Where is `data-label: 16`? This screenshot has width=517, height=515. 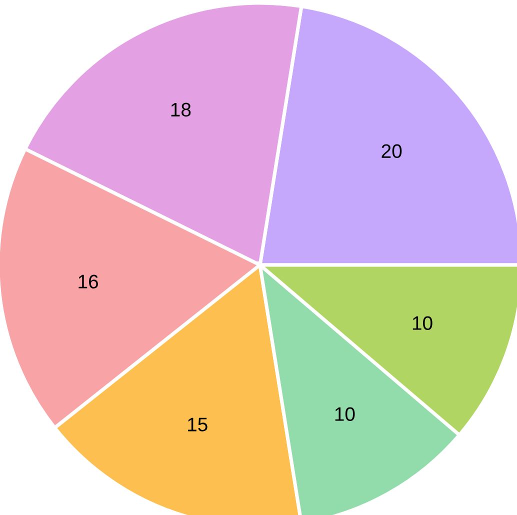 data-label: 16 is located at coordinates (88, 281).